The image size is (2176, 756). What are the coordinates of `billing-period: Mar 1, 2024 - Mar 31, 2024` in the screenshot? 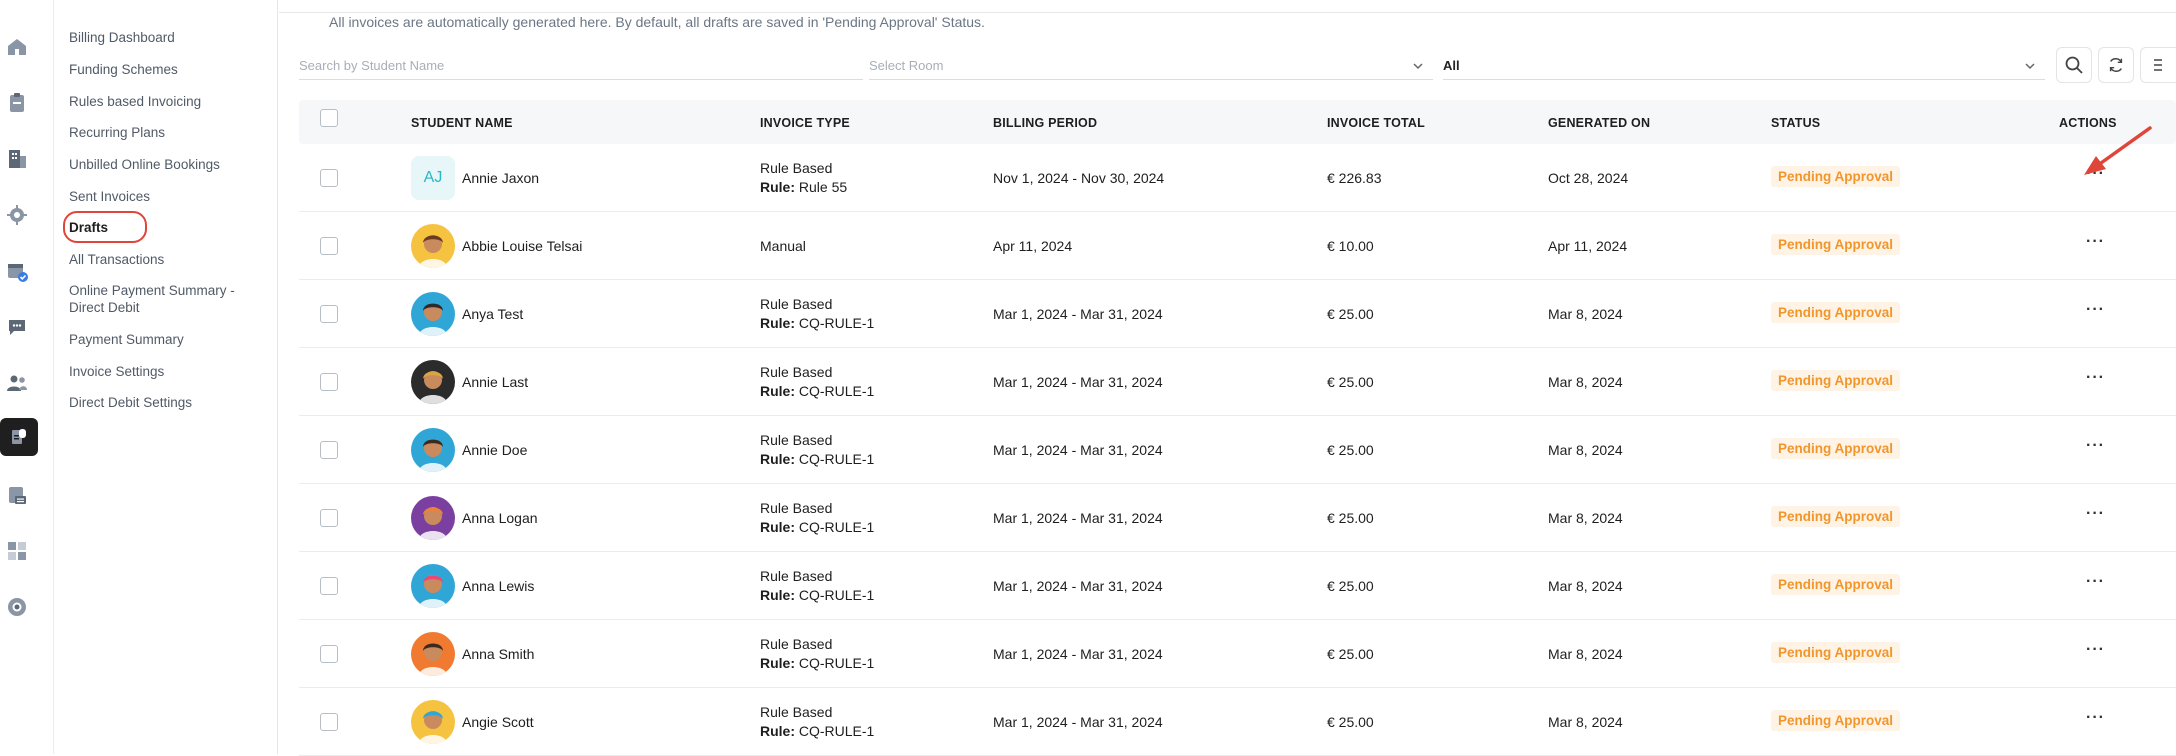 It's located at (1078, 450).